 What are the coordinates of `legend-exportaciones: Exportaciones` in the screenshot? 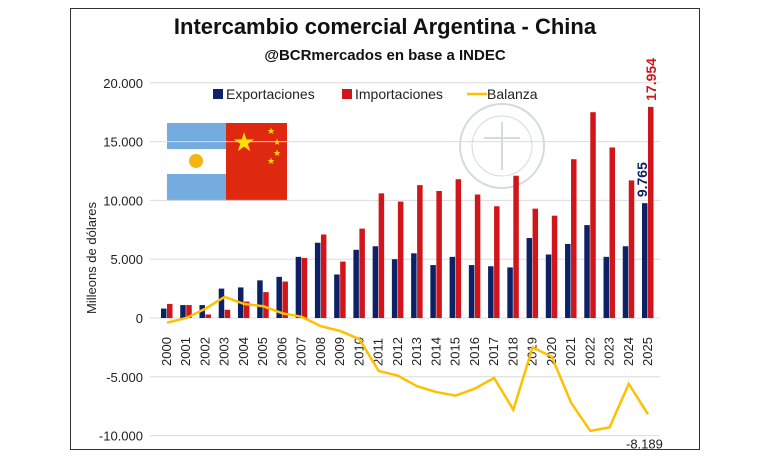 It's located at (270, 94).